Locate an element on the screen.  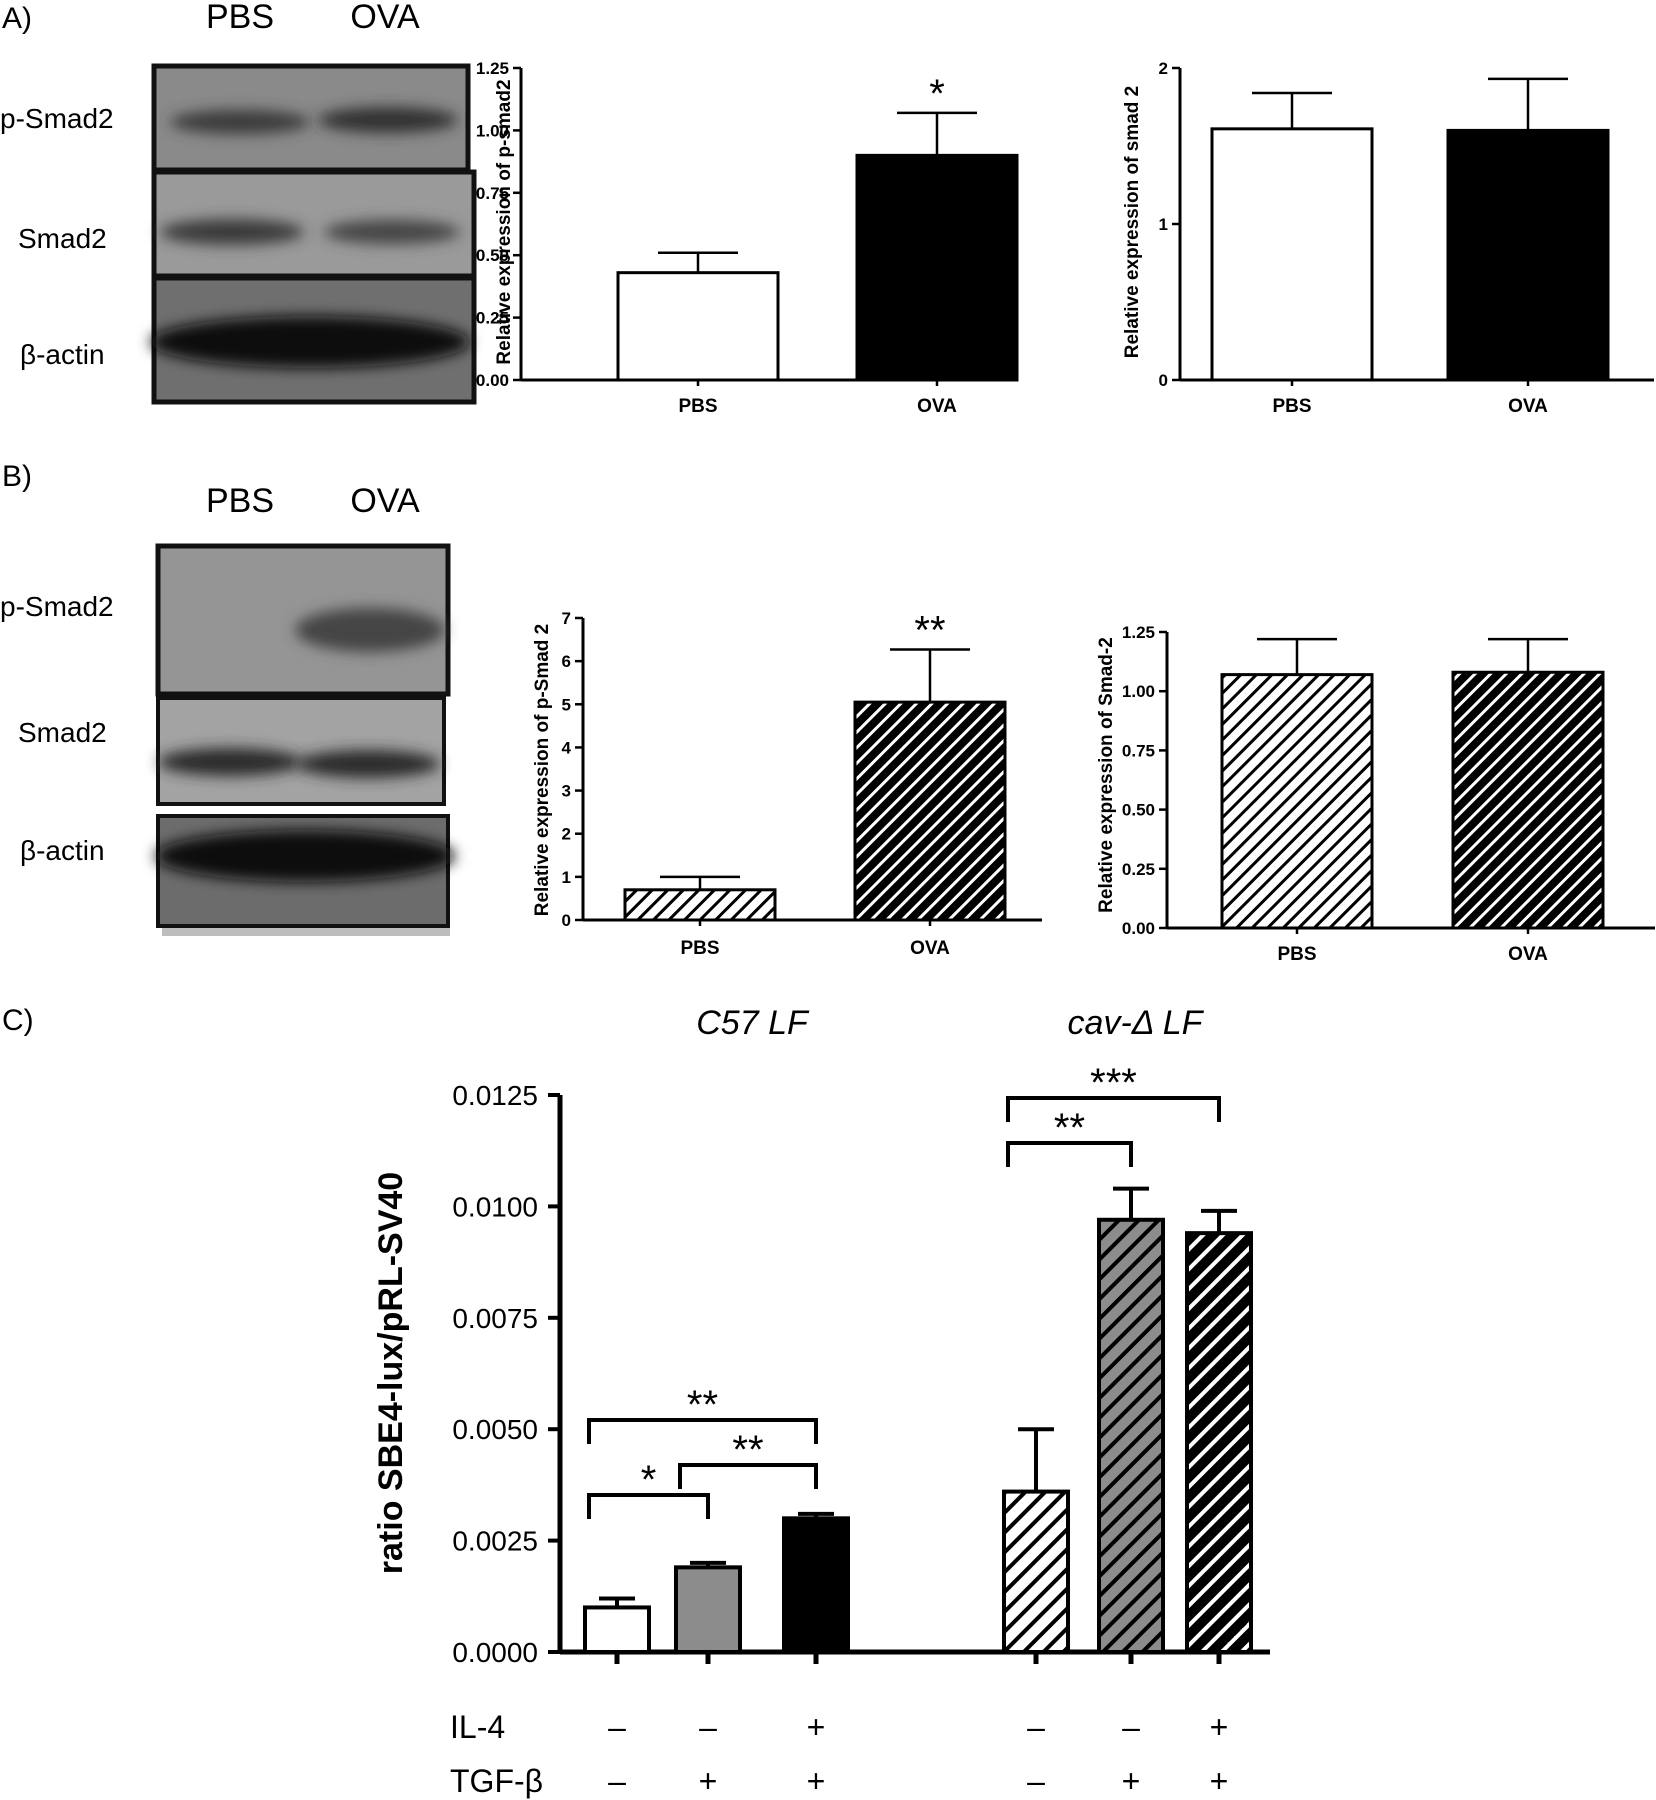
western-blot-b: PBS OVA p-Smad2 Smad2 β-actin is located at coordinates (227, 709).